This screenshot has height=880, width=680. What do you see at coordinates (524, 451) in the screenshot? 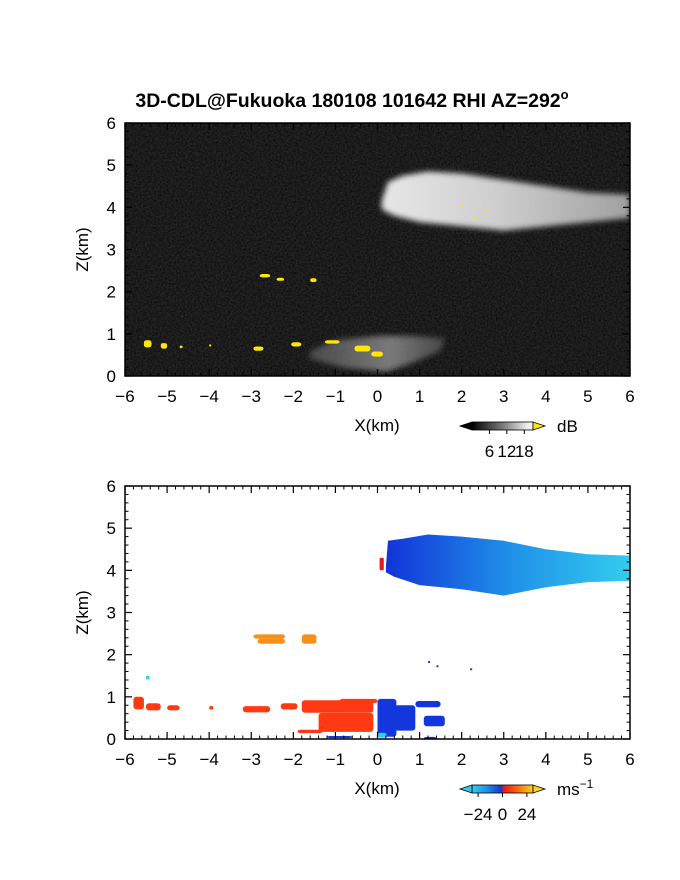
I see `colorbar-tick-label: 18` at bounding box center [524, 451].